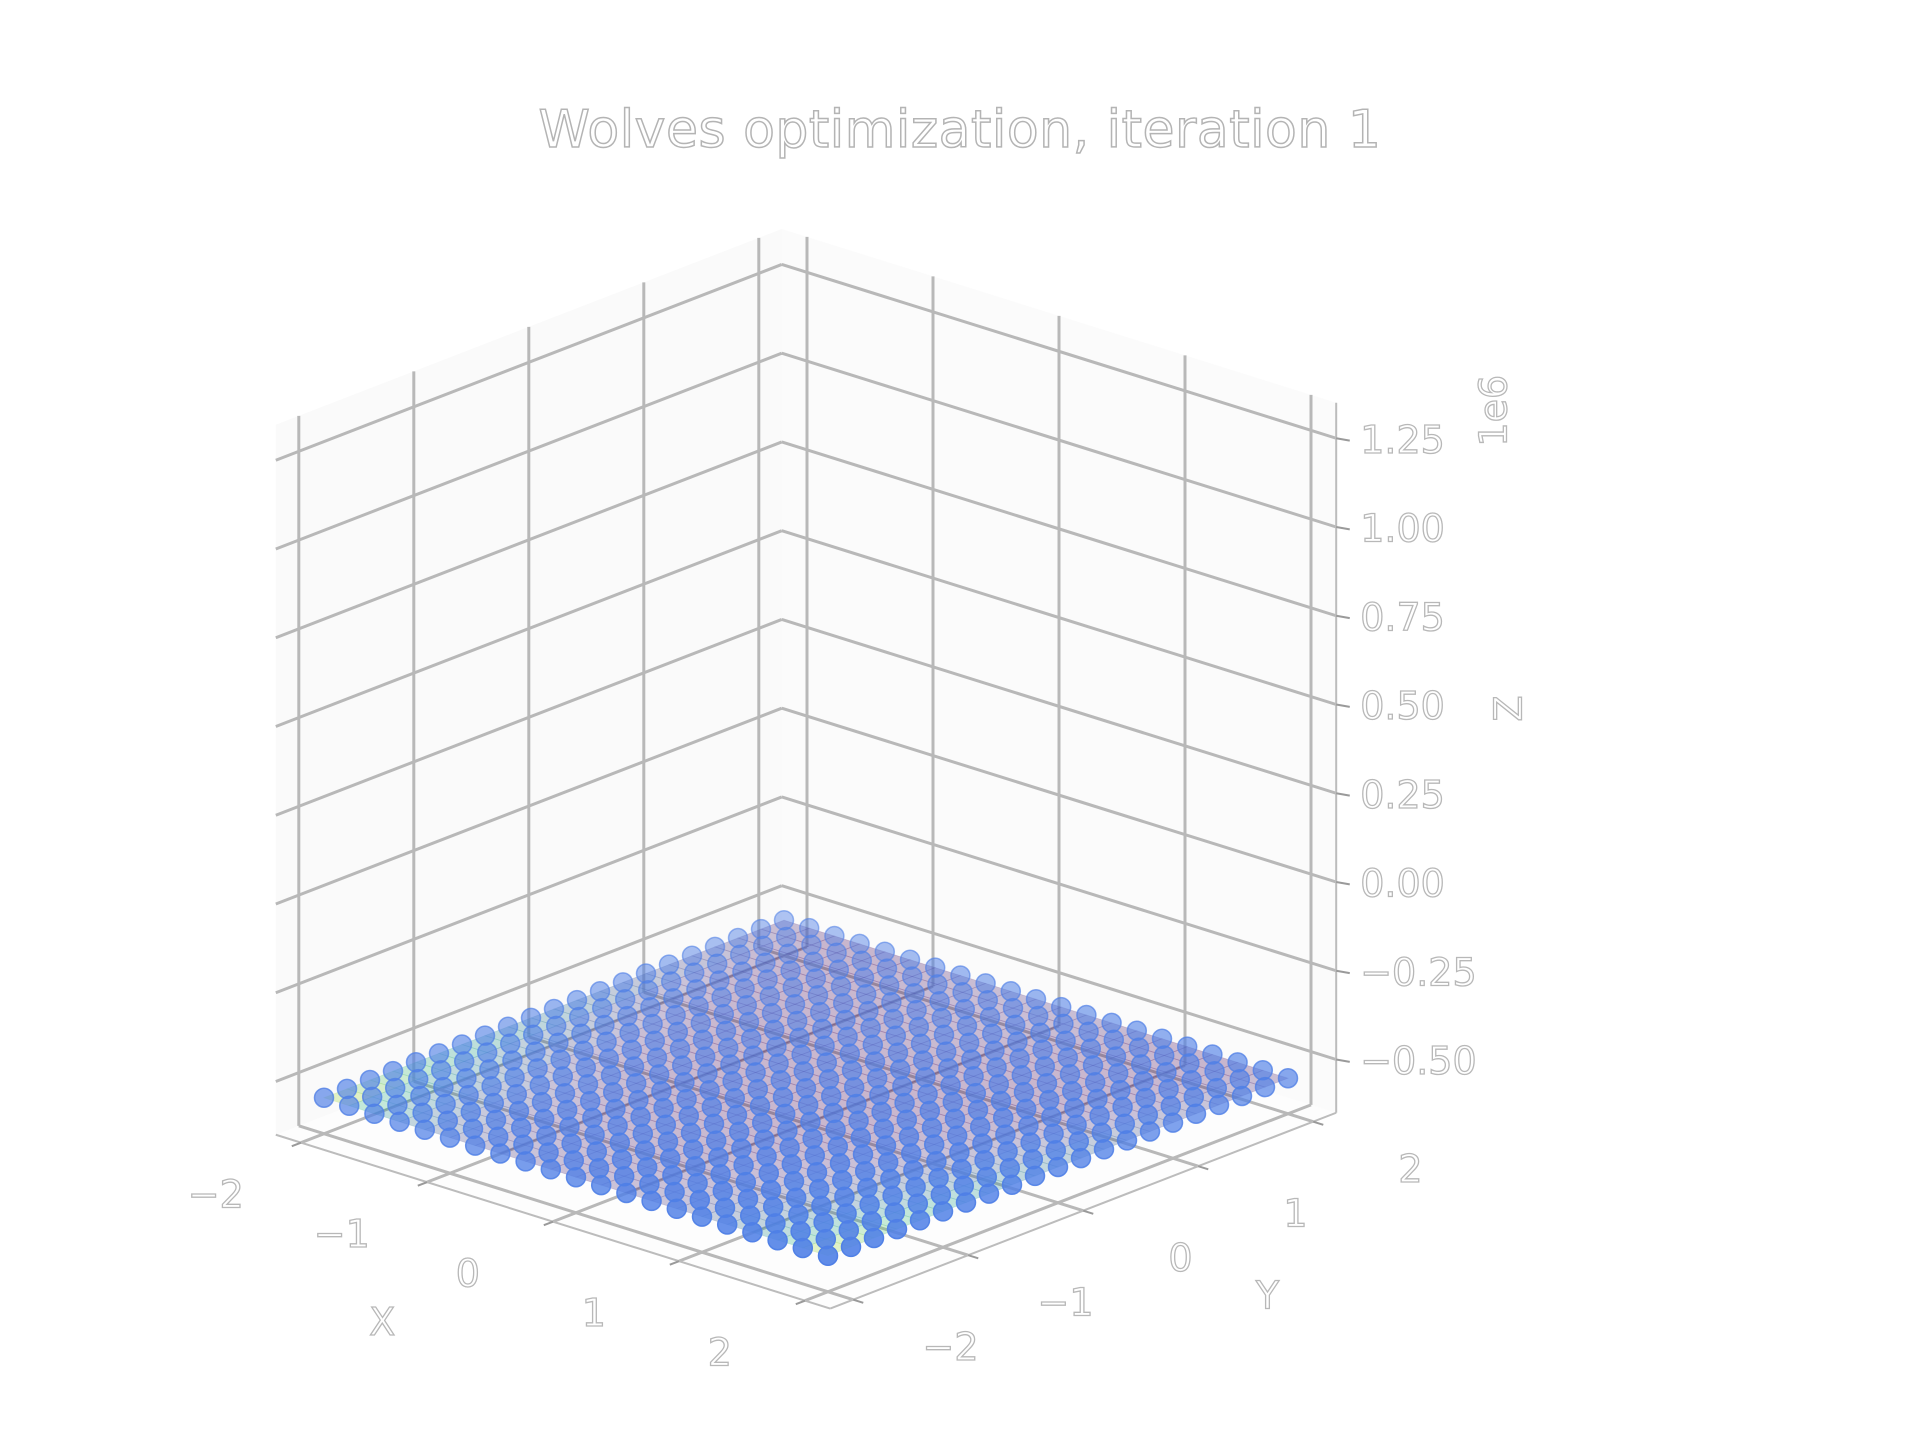 This screenshot has width=1920, height=1440. What do you see at coordinates (576, 1213) in the screenshot?
I see `grid-line-floor-y` at bounding box center [576, 1213].